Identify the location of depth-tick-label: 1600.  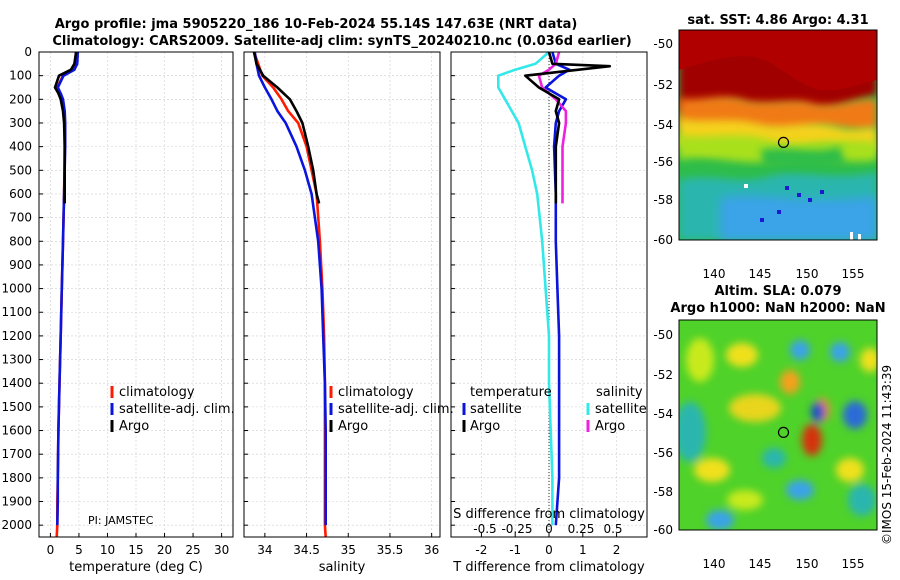
(16, 431).